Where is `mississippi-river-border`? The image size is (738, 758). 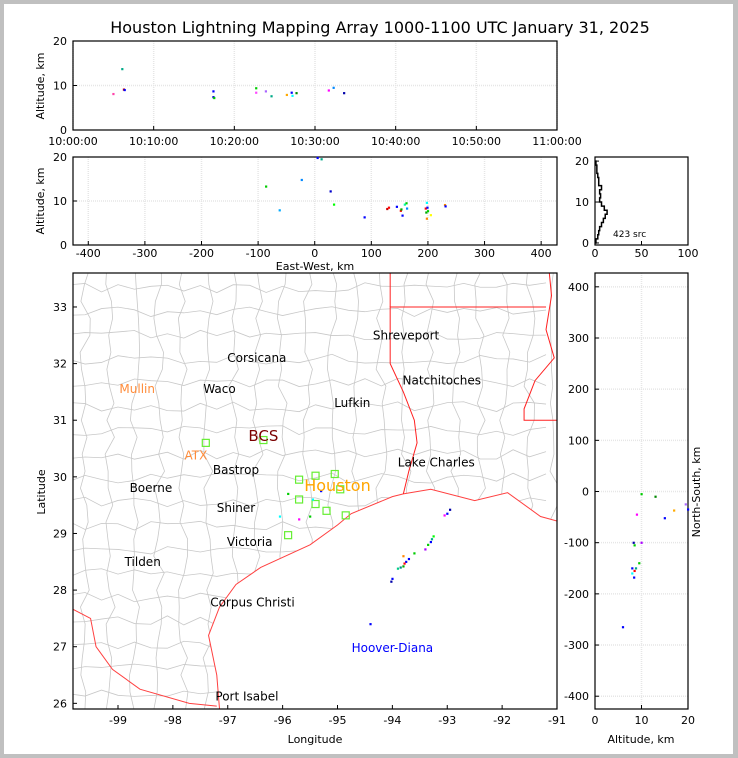
mississippi-river-border is located at coordinates (540, 347).